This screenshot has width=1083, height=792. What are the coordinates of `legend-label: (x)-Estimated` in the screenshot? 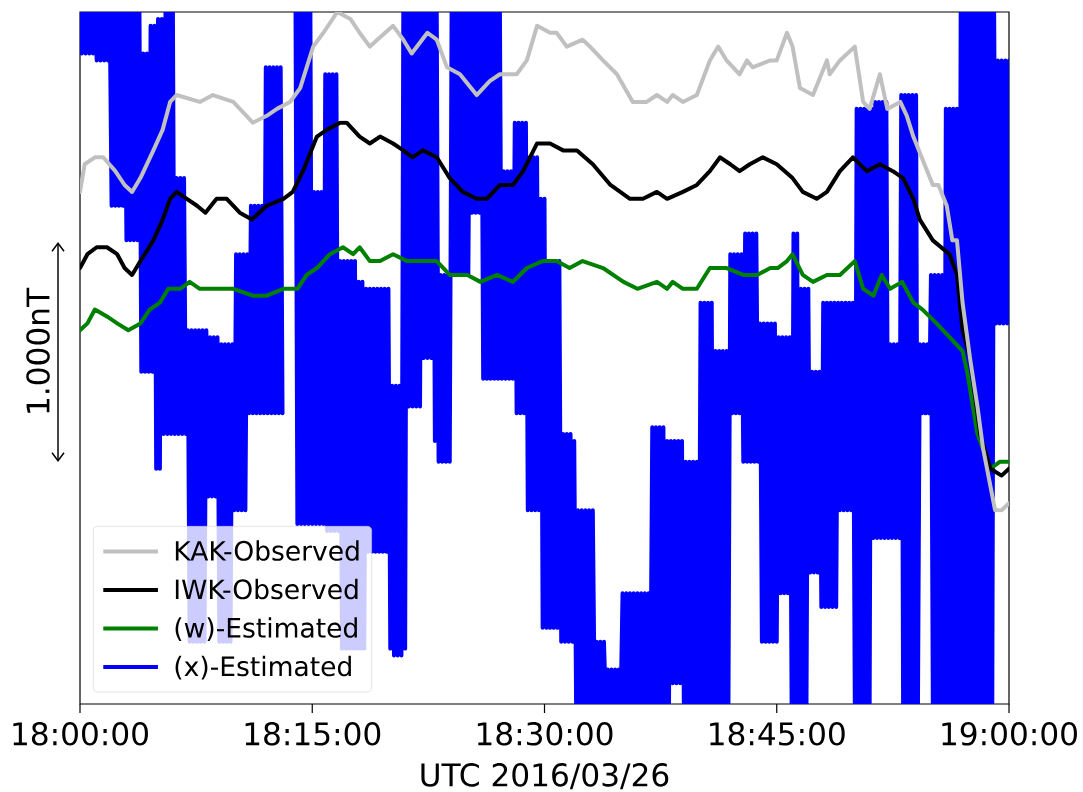 It's located at (263, 667).